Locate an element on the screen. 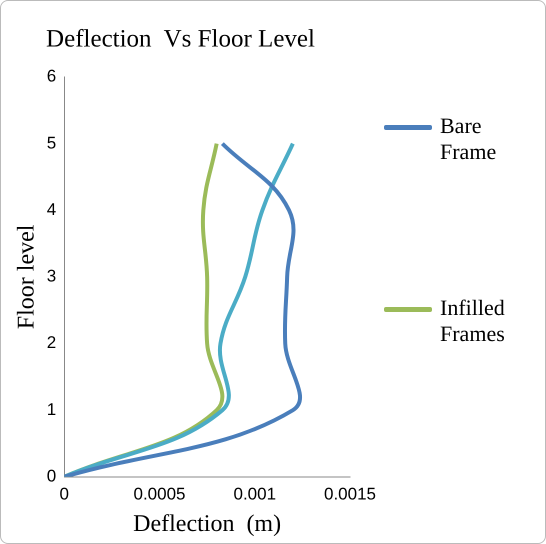  legend-label: Infilled Frames is located at coordinates (473, 321).